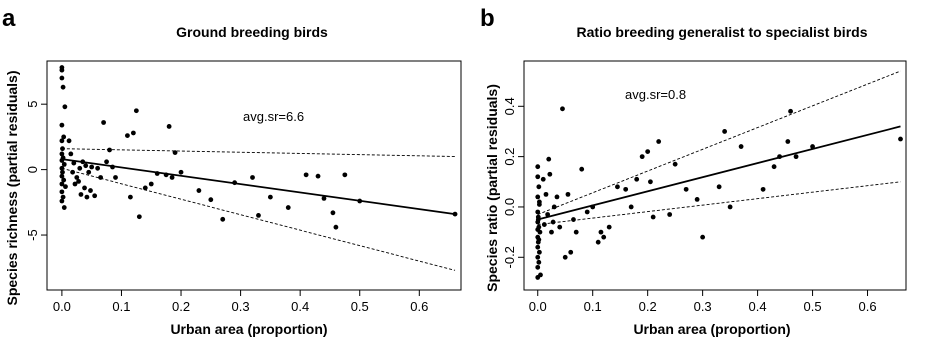 The height and width of the screenshot is (342, 928). Describe the element at coordinates (419, 306) in the screenshot. I see `panel-a-x-tick-label: 0.6` at that location.